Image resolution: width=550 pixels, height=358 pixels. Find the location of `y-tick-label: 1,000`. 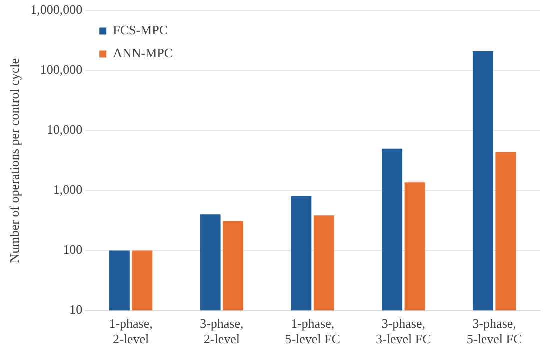

y-tick-label: 1,000 is located at coordinates (68, 190).